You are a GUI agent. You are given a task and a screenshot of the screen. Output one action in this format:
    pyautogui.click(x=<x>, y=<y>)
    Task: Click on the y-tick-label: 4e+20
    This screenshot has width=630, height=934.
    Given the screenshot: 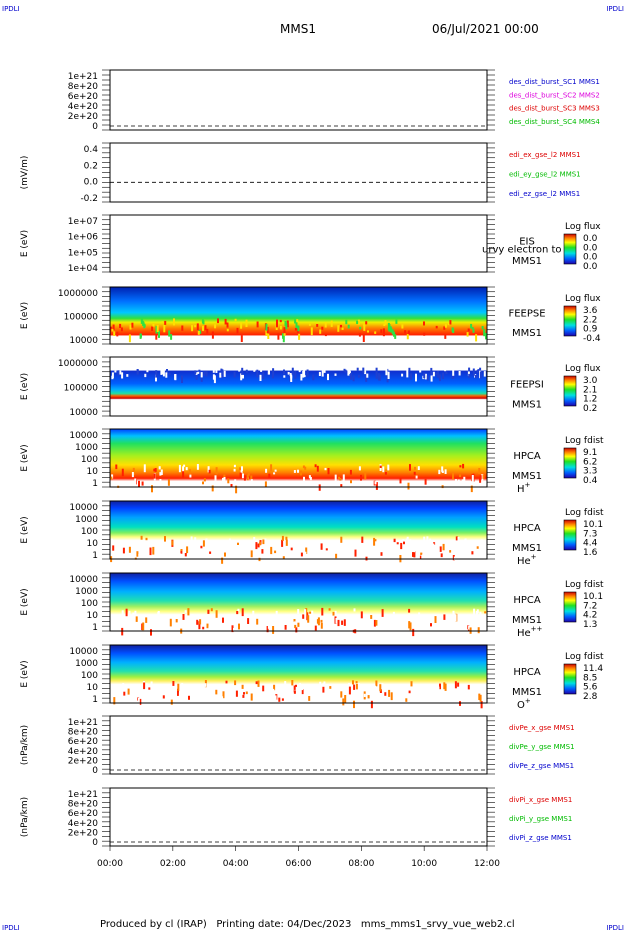 What is the action you would take?
    pyautogui.click(x=83, y=107)
    